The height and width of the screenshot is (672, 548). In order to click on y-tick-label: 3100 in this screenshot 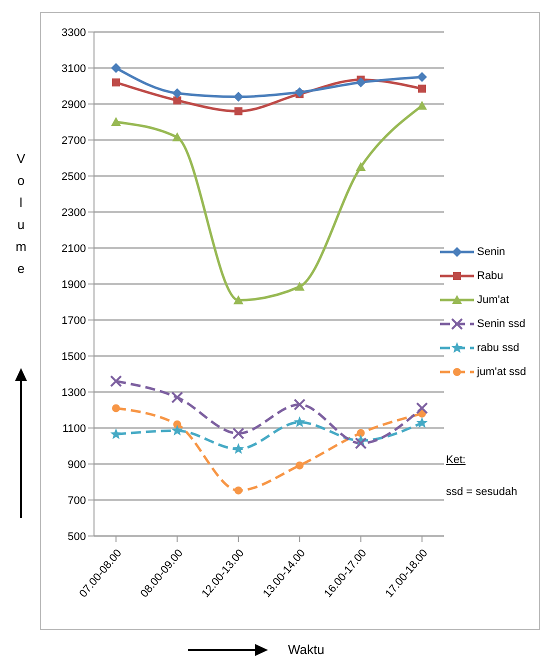, I will do `click(74, 68)`.